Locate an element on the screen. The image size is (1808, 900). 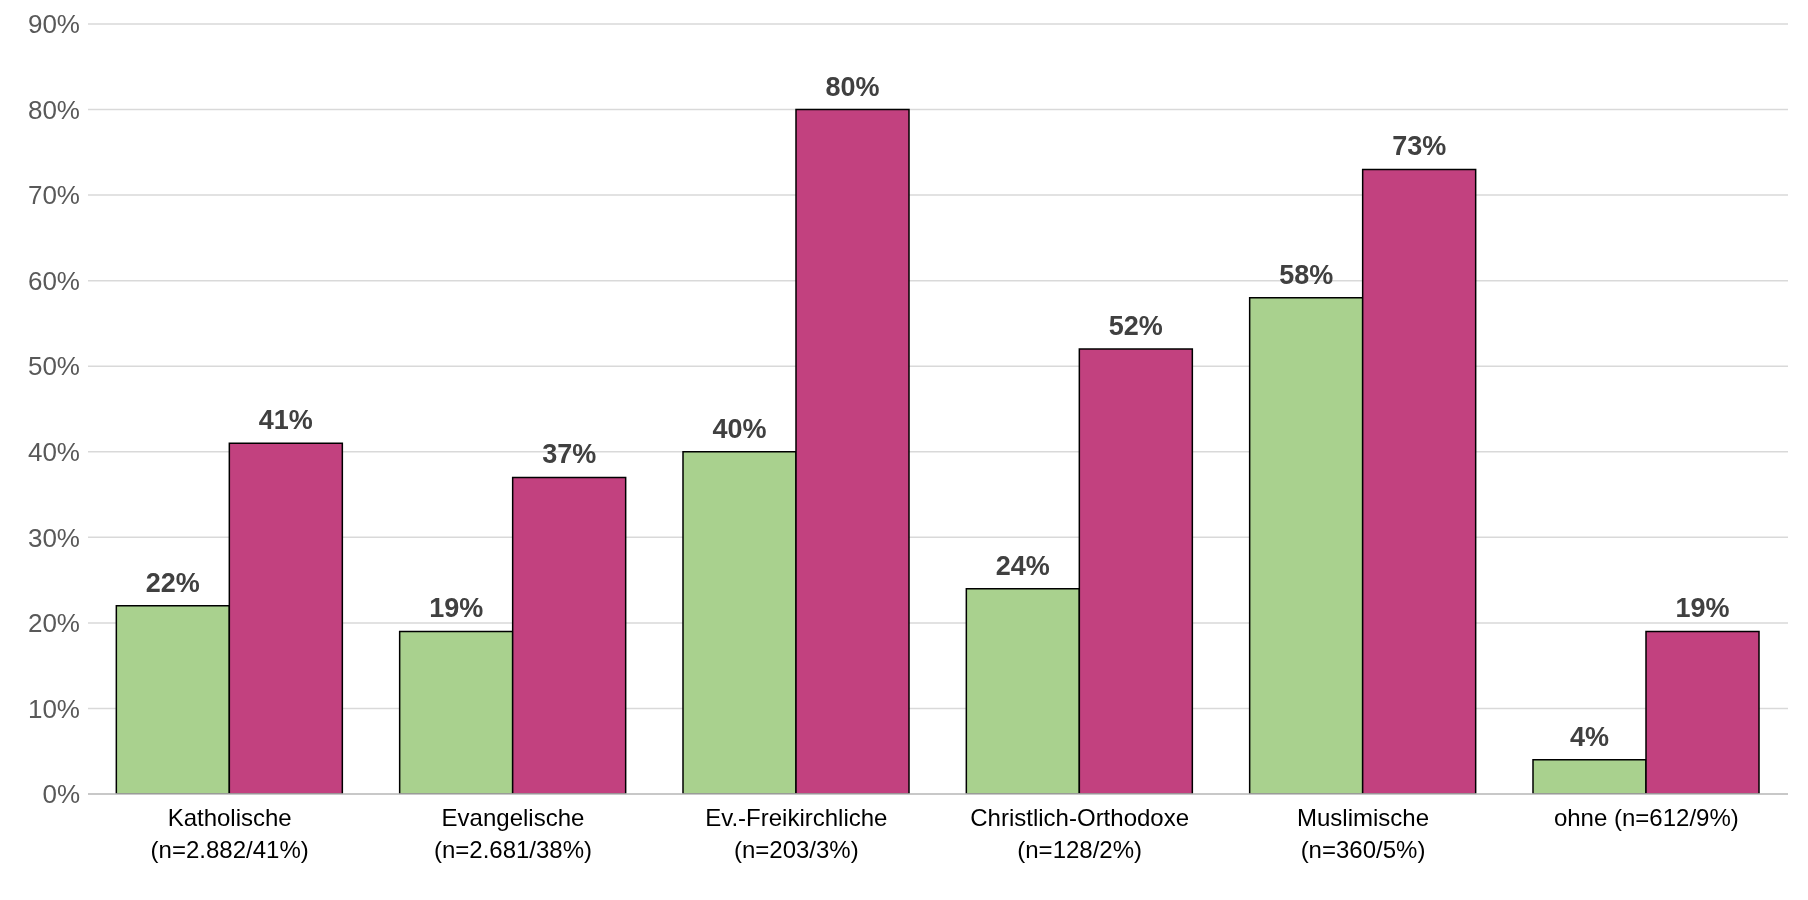
y-tick-label: 70% is located at coordinates (53, 195).